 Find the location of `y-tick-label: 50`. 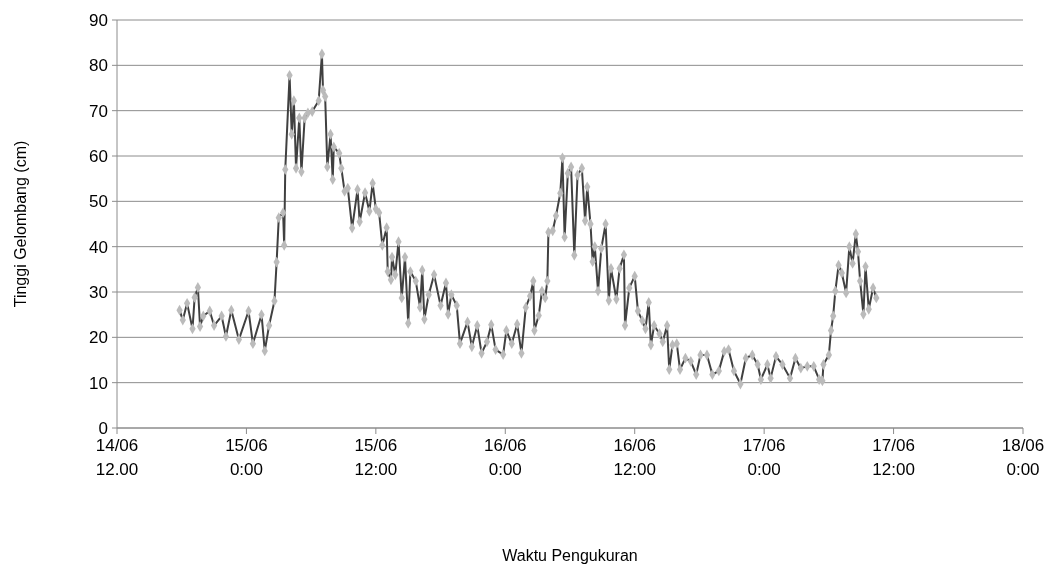

y-tick-label: 50 is located at coordinates (98, 202).